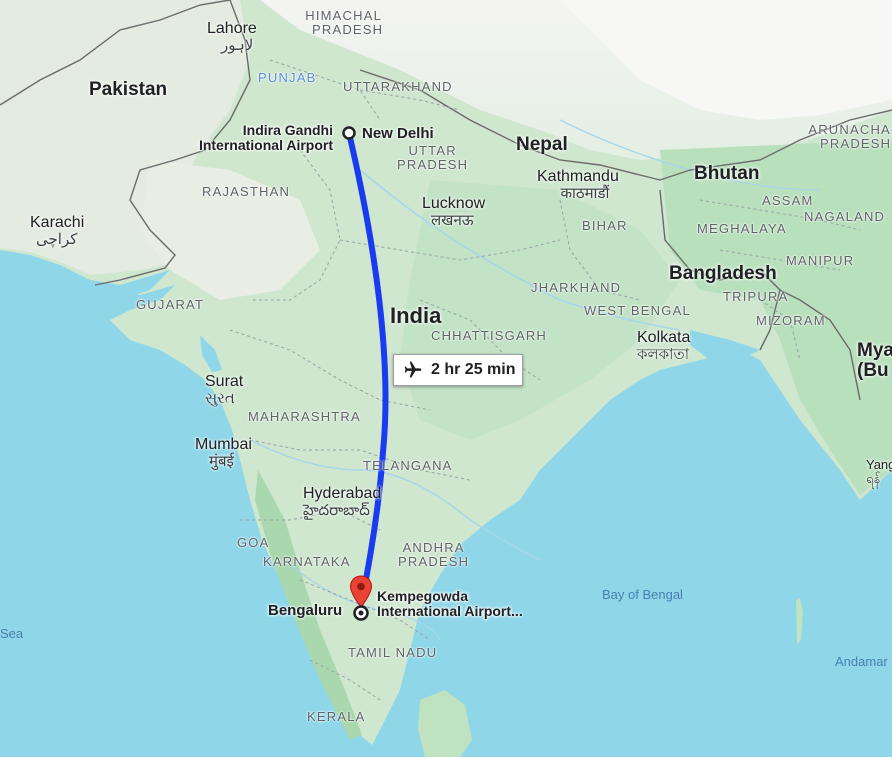  I want to click on city-label-mumbai: Mumbai मुंबई, so click(223, 453).